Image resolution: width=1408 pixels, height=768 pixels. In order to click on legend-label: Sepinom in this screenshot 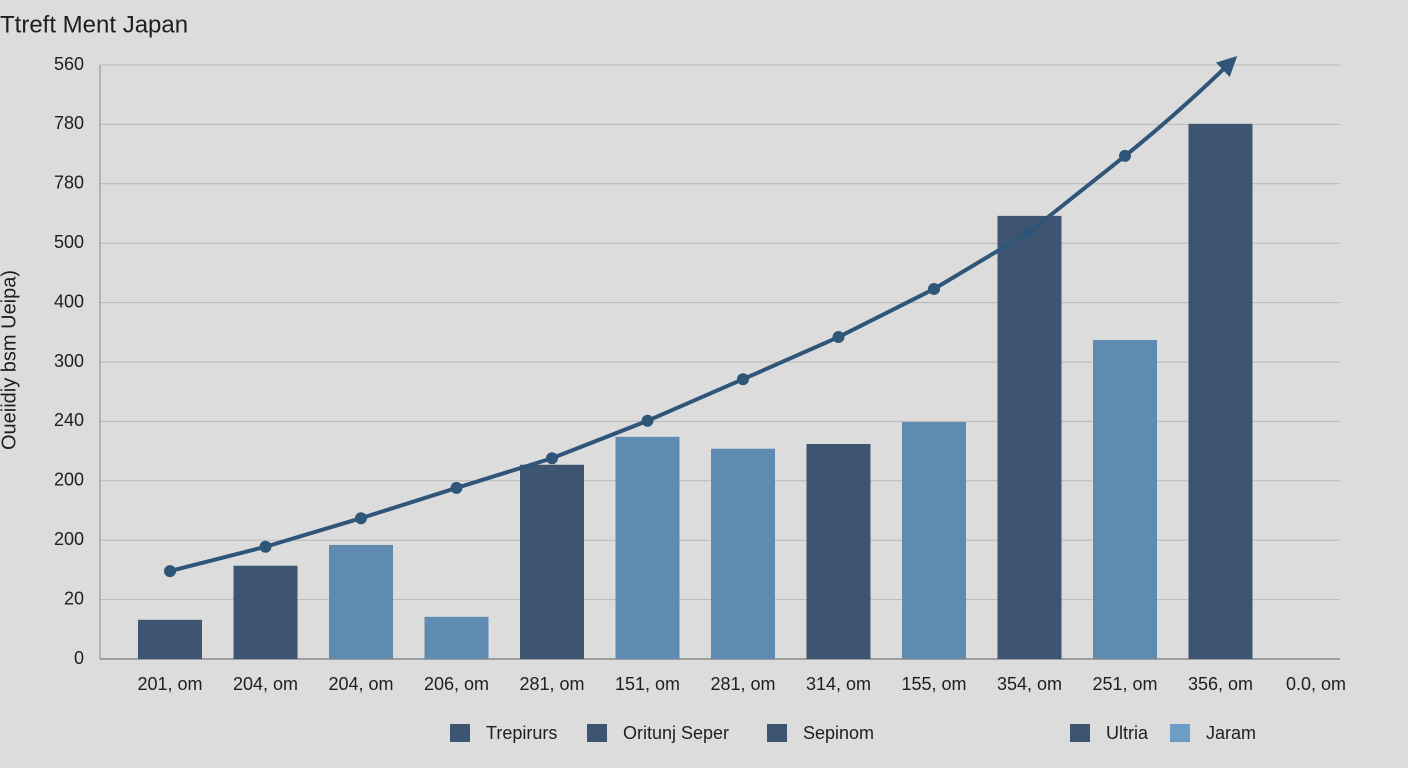, I will do `click(838, 733)`.